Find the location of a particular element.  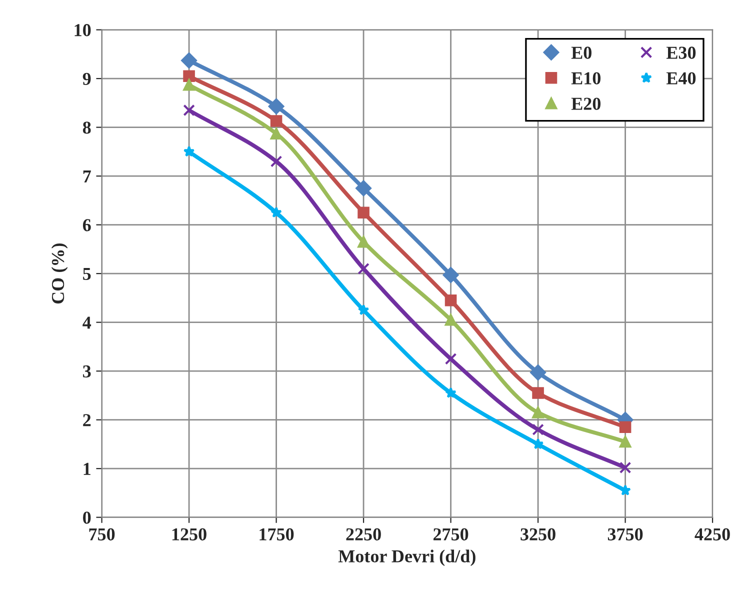

x-tick-label: 2250 is located at coordinates (363, 534).